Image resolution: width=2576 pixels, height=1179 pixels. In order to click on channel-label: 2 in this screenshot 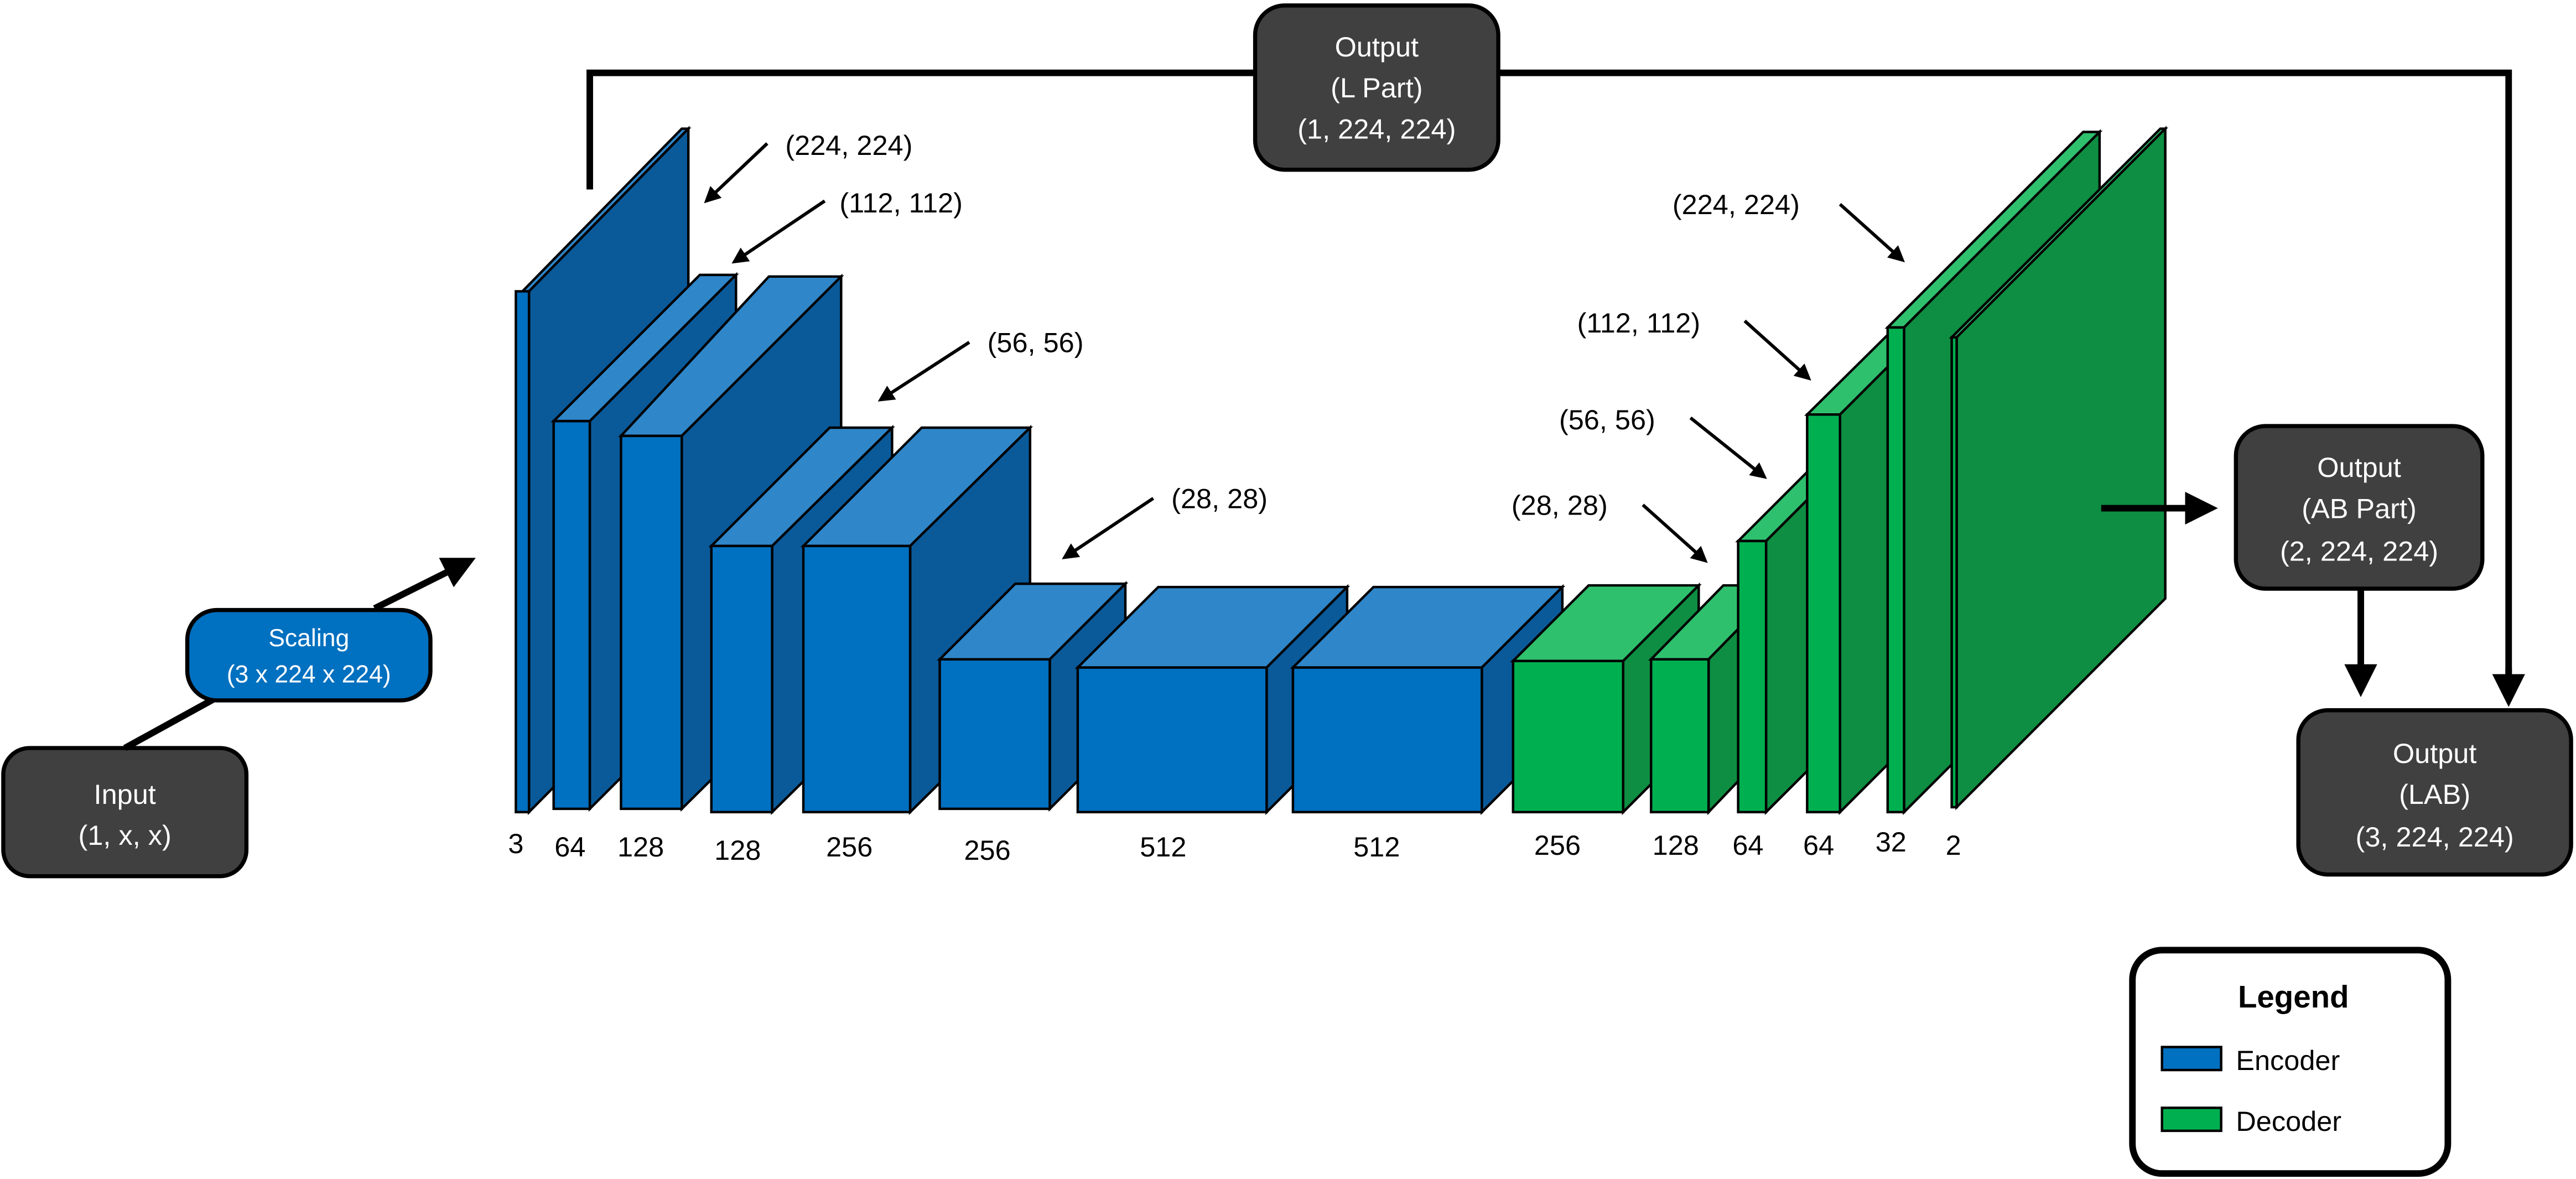, I will do `click(1953, 845)`.